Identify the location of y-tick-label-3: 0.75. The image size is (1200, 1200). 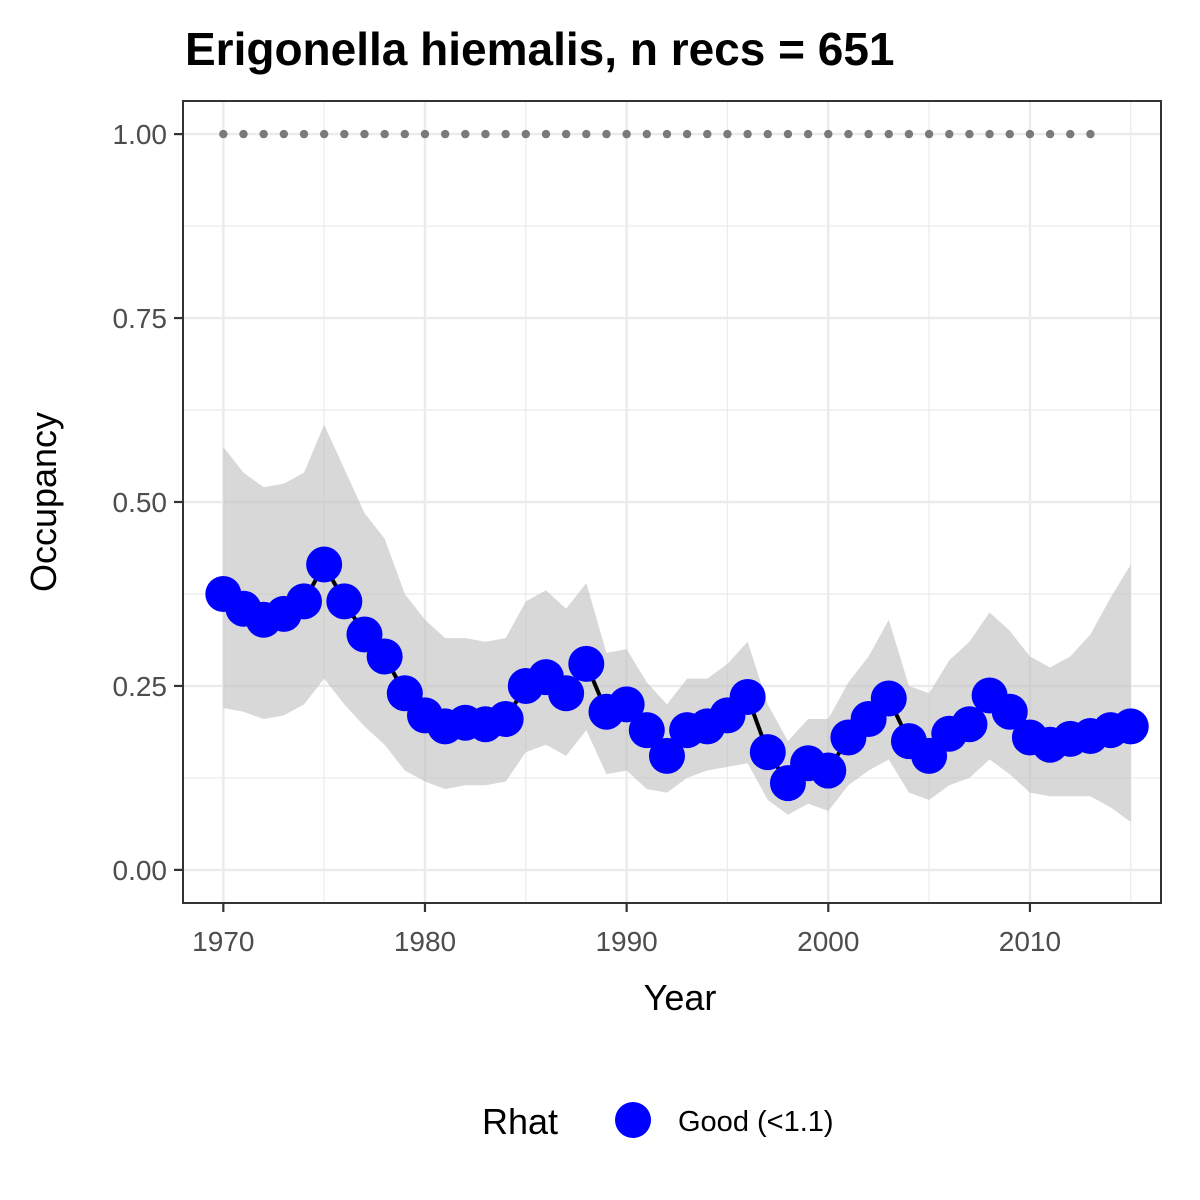
(140, 318).